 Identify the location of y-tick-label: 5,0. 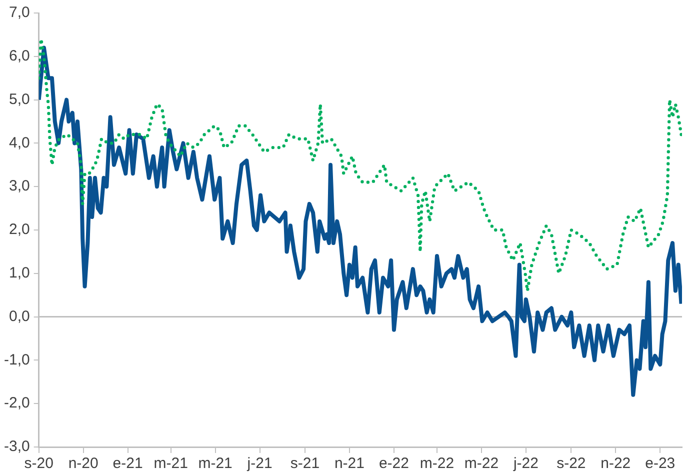
(19, 99).